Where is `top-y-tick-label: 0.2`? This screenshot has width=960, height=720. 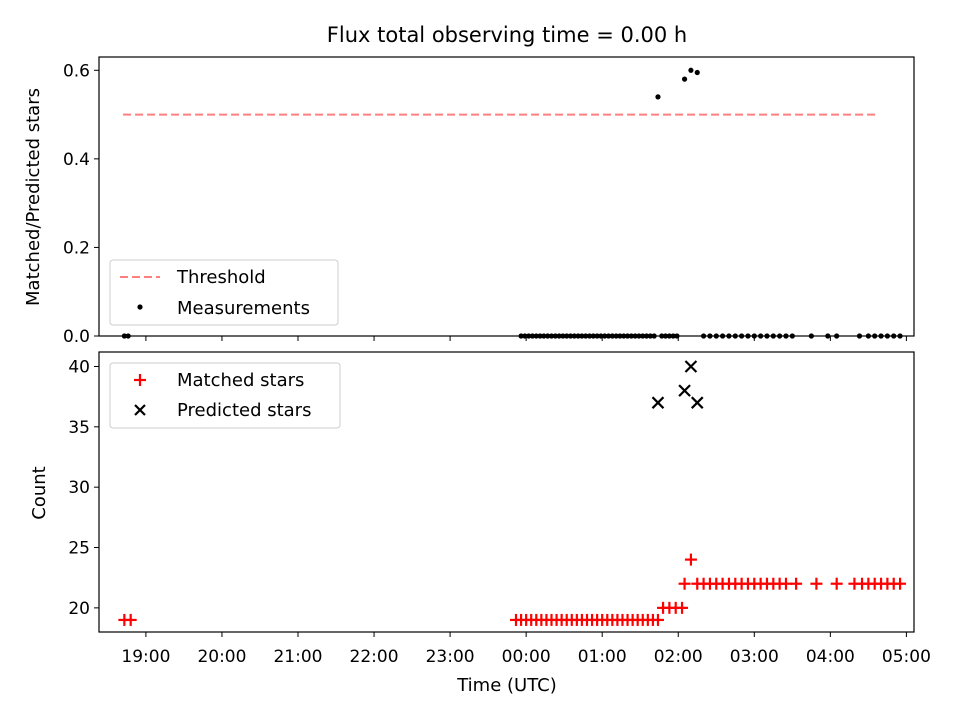
top-y-tick-label: 0.2 is located at coordinates (76, 248).